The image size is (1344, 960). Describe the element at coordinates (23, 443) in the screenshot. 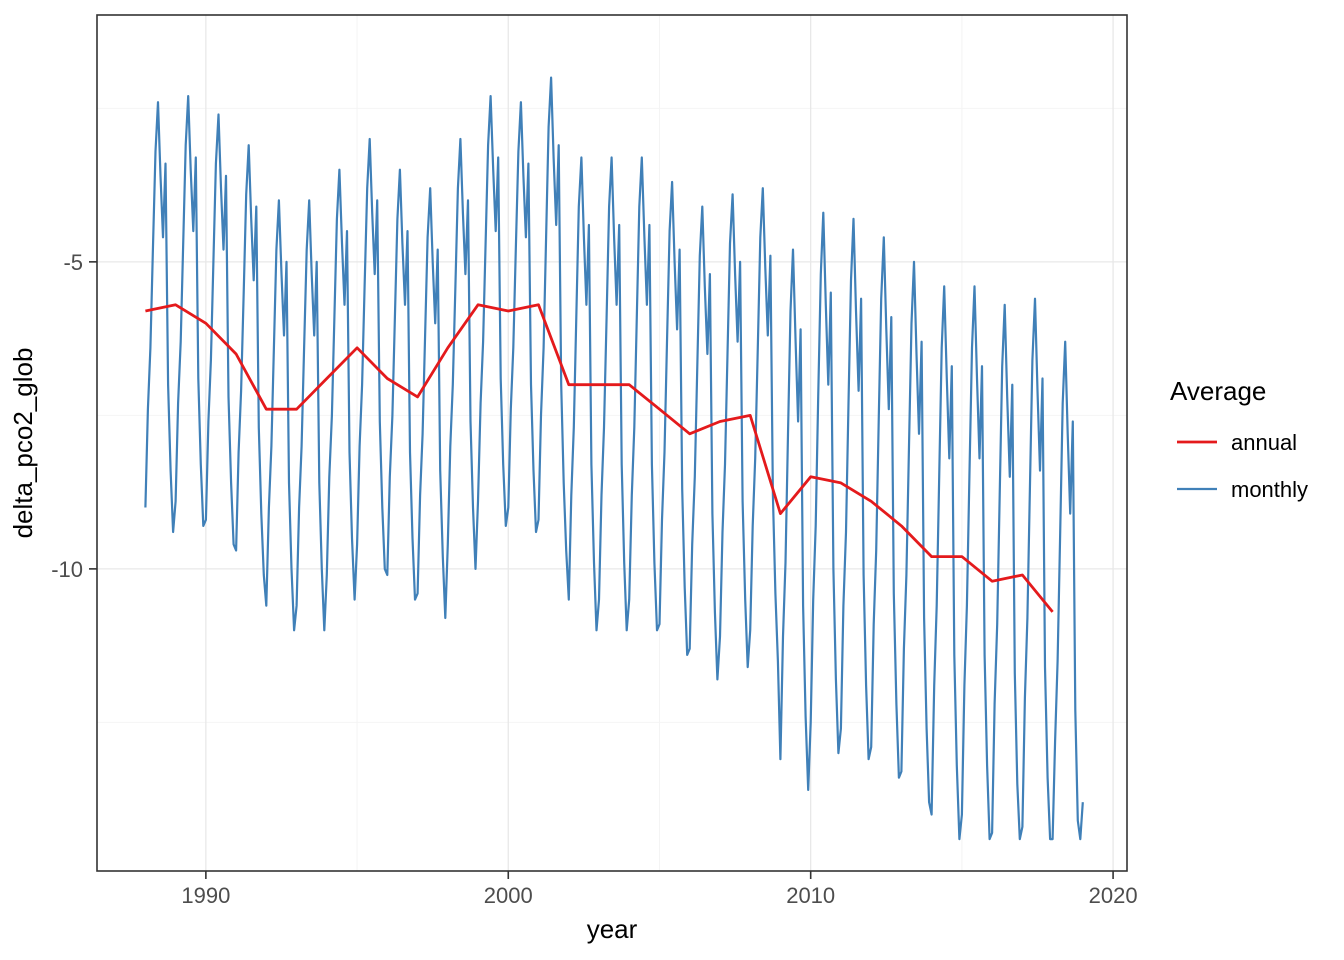

I see `y-axis-title: delta_pco2_glob` at that location.